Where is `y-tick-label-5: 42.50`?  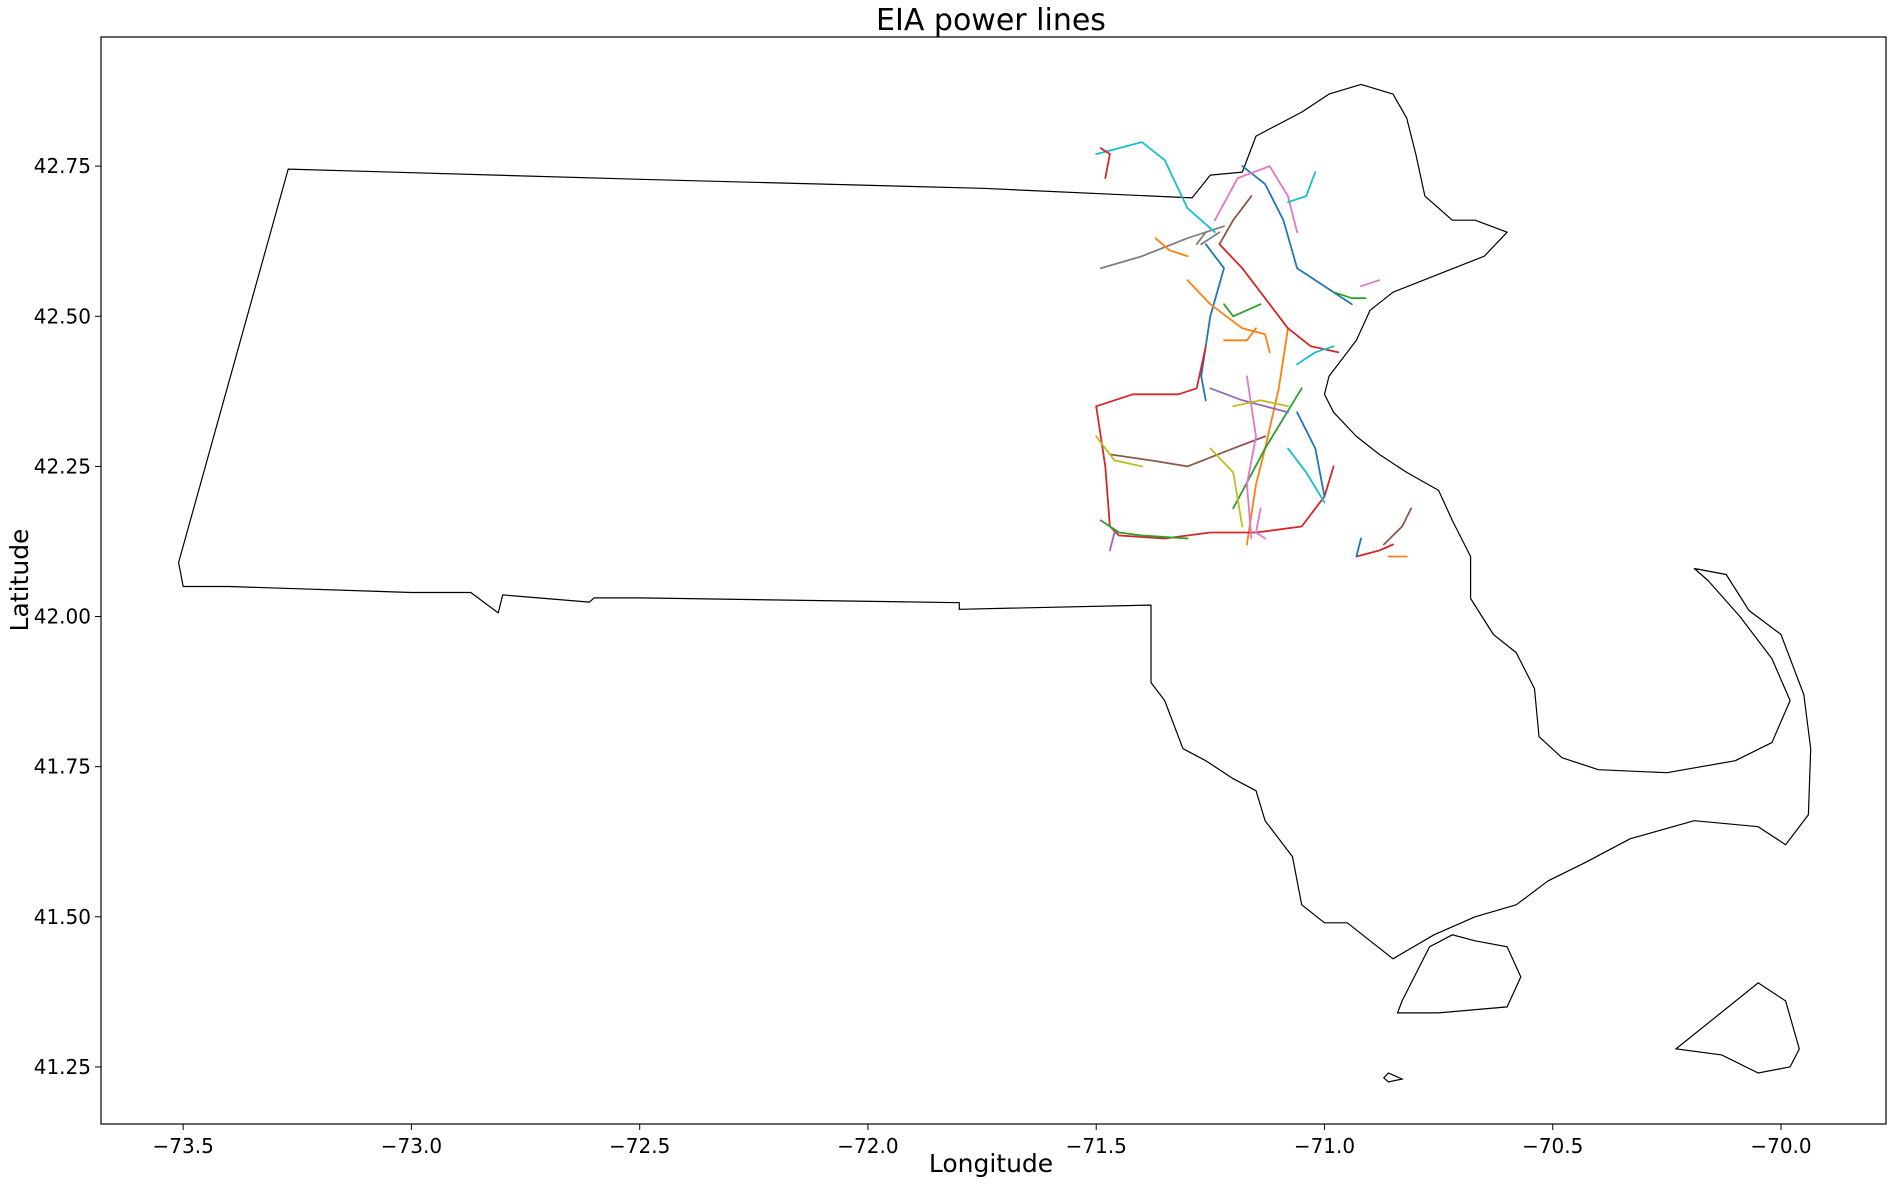 y-tick-label-5: 42.50 is located at coordinates (62, 316).